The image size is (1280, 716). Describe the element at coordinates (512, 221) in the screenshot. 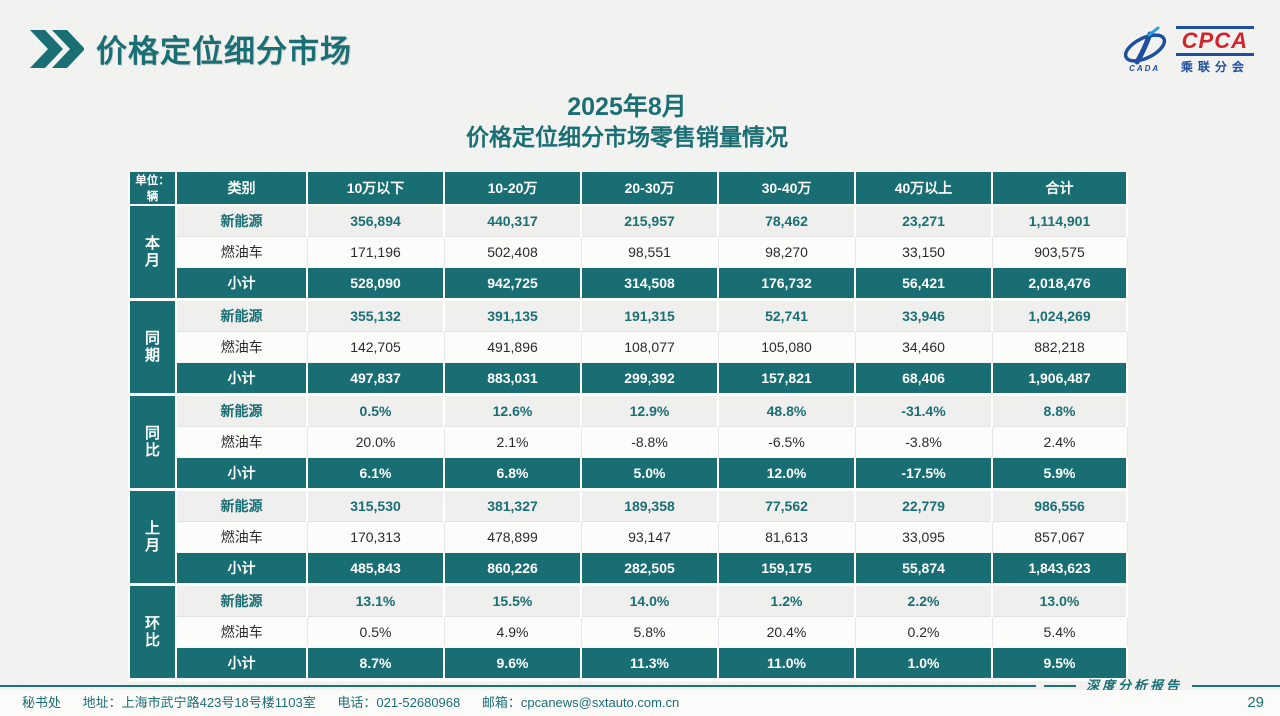

I see `value-cell: 440,317` at that location.